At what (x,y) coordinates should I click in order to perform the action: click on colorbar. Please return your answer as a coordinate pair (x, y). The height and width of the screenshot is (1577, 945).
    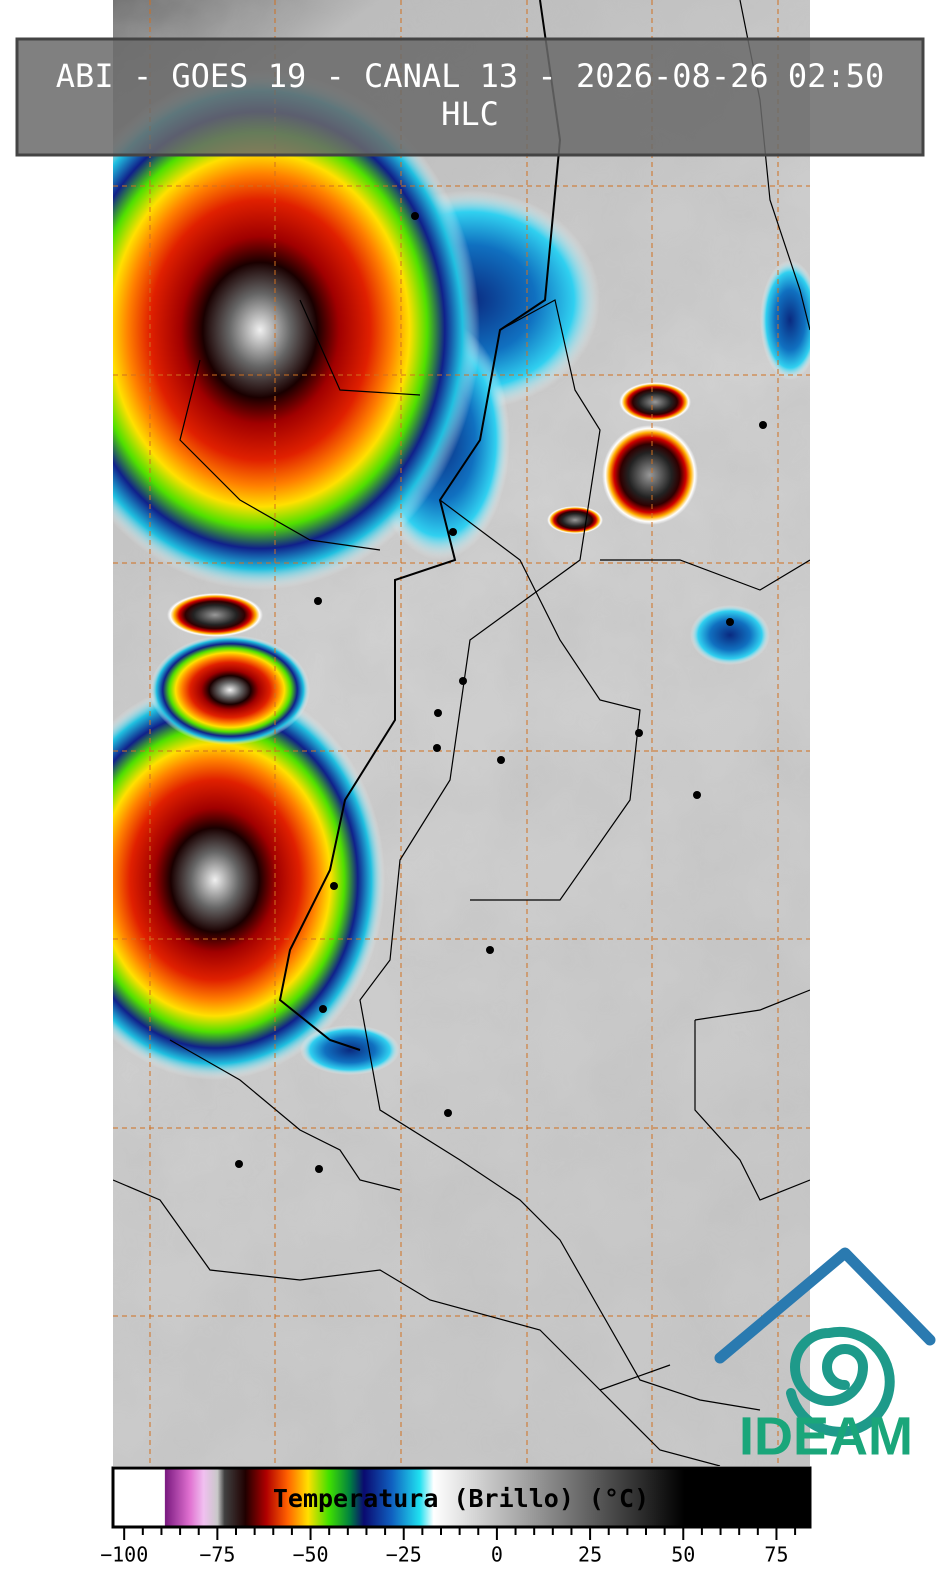
    Looking at the image, I should click on (461, 1497).